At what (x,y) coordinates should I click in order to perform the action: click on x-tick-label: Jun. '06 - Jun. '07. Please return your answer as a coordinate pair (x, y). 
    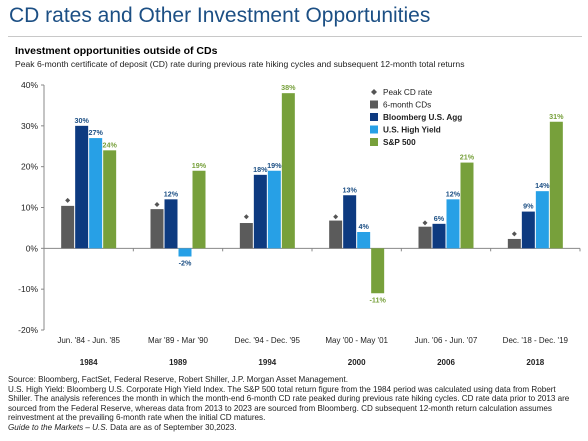
    Looking at the image, I should click on (446, 340).